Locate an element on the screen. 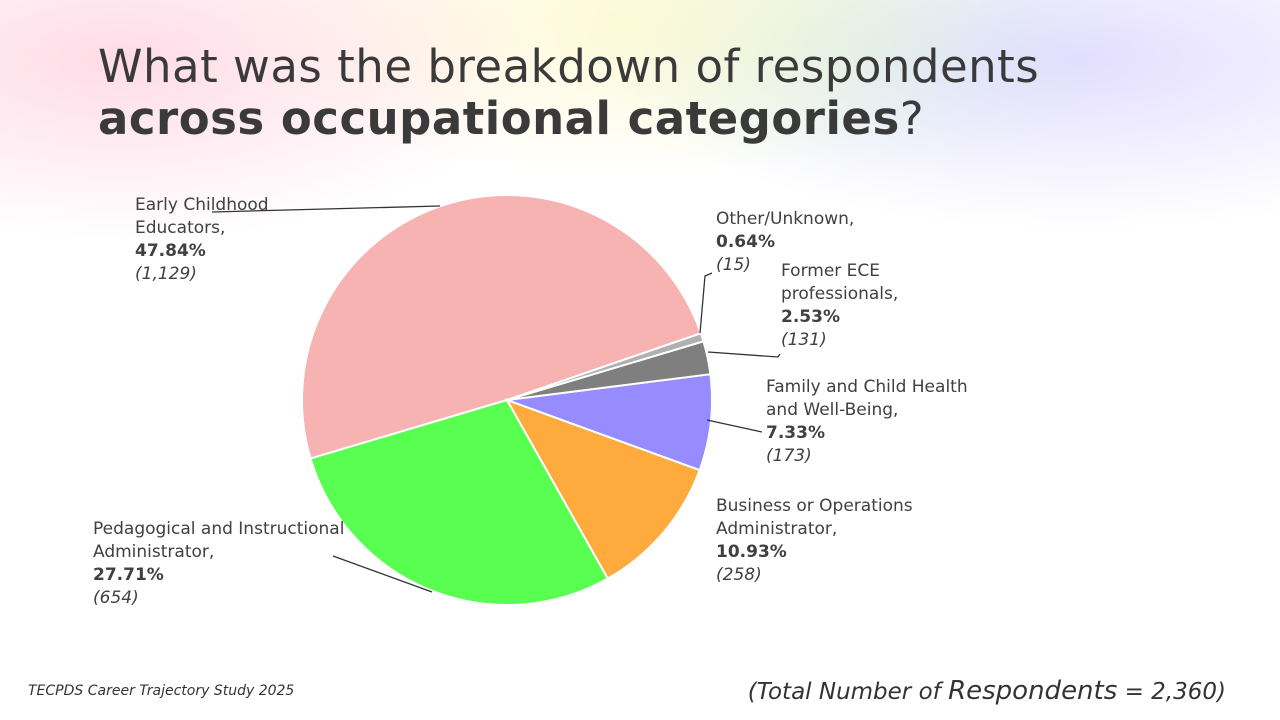 The width and height of the screenshot is (1280, 720). title-line: What was the breakdown of respondents is located at coordinates (569, 66).